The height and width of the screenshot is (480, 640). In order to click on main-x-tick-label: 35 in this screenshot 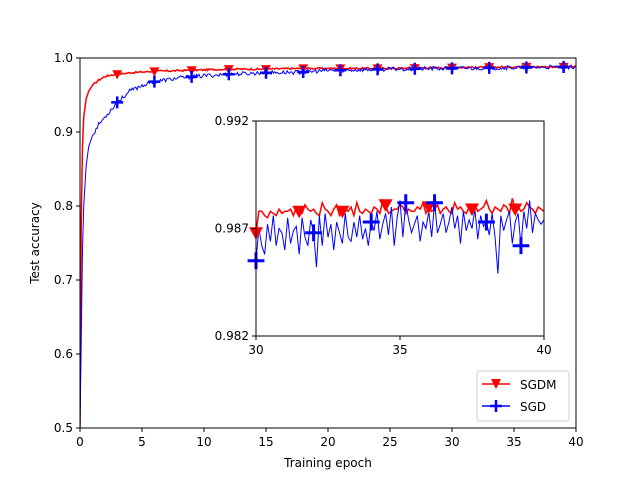, I will do `click(513, 442)`.